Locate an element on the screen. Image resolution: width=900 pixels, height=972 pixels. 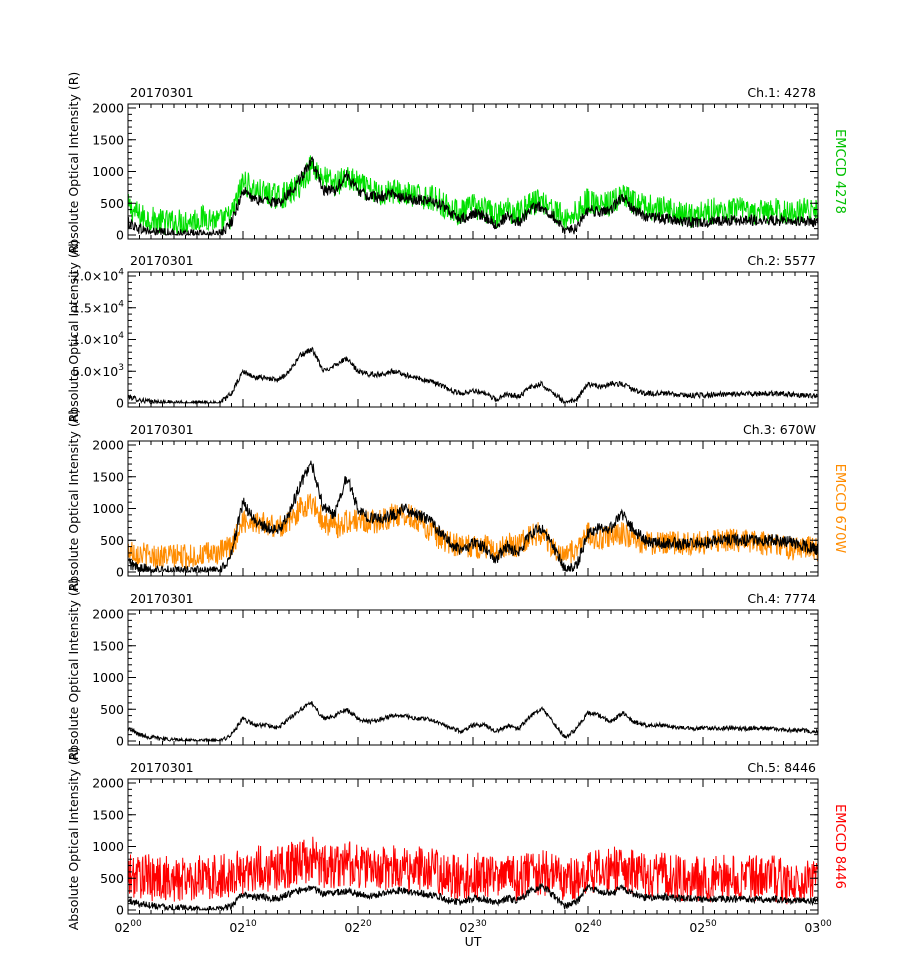
x-tick-label-minutes: 40 is located at coordinates (596, 924).